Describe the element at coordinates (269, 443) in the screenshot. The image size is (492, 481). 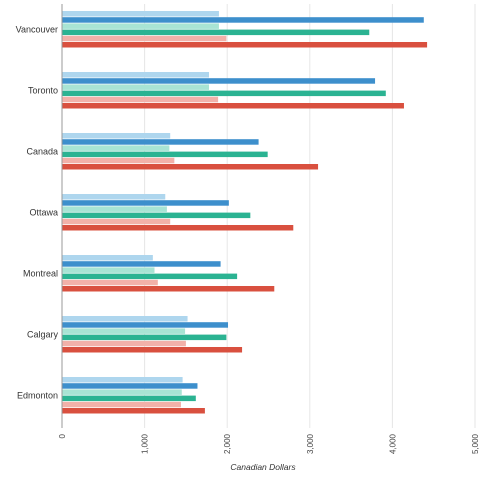
I see `x-axis-ticks: 0 1,000 2,000 3,000 4,000 5,000` at that location.